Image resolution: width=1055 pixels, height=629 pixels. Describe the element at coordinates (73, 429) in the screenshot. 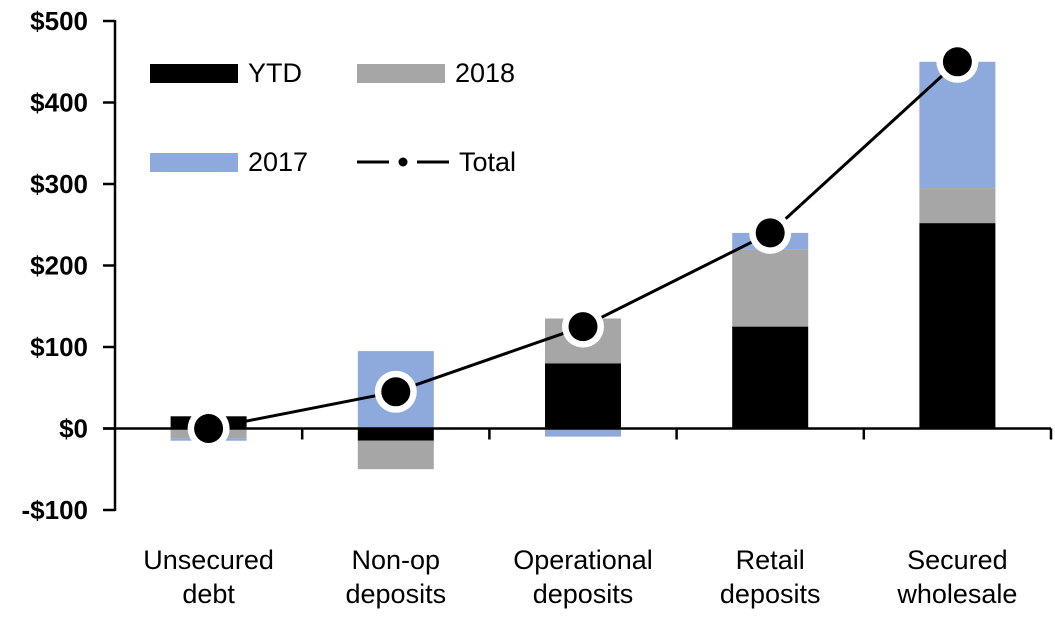

I see `y-tick-label: $0` at that location.